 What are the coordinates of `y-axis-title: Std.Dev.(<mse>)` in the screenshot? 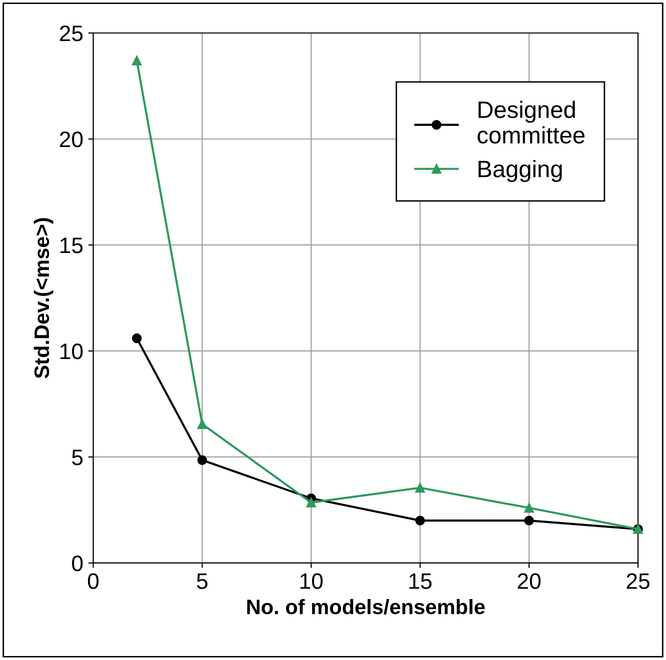 It's located at (44, 298).